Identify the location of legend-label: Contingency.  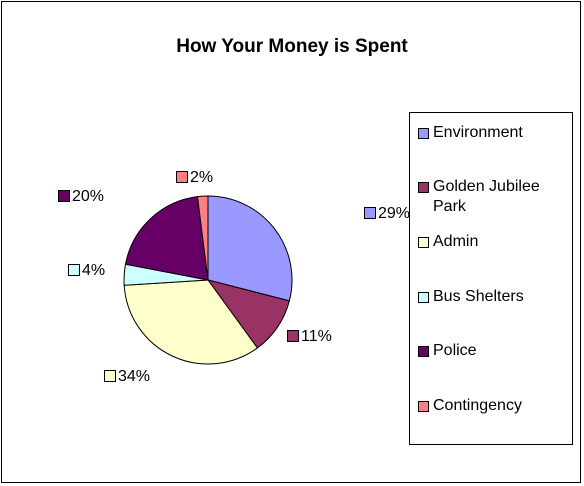
(477, 405).